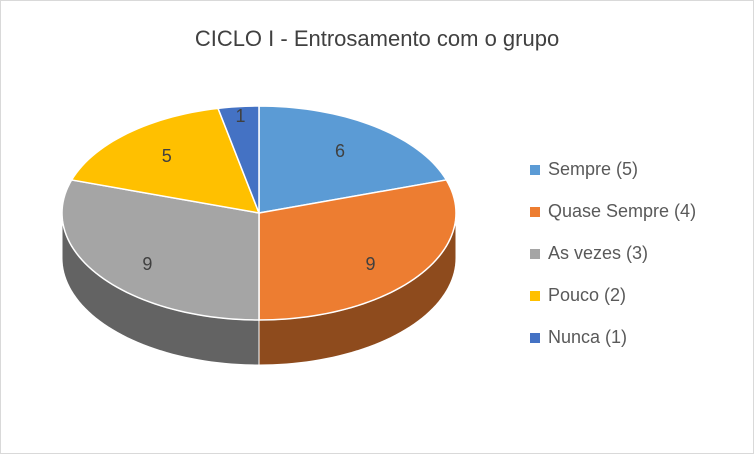  What do you see at coordinates (340, 151) in the screenshot?
I see `data-label: 6` at bounding box center [340, 151].